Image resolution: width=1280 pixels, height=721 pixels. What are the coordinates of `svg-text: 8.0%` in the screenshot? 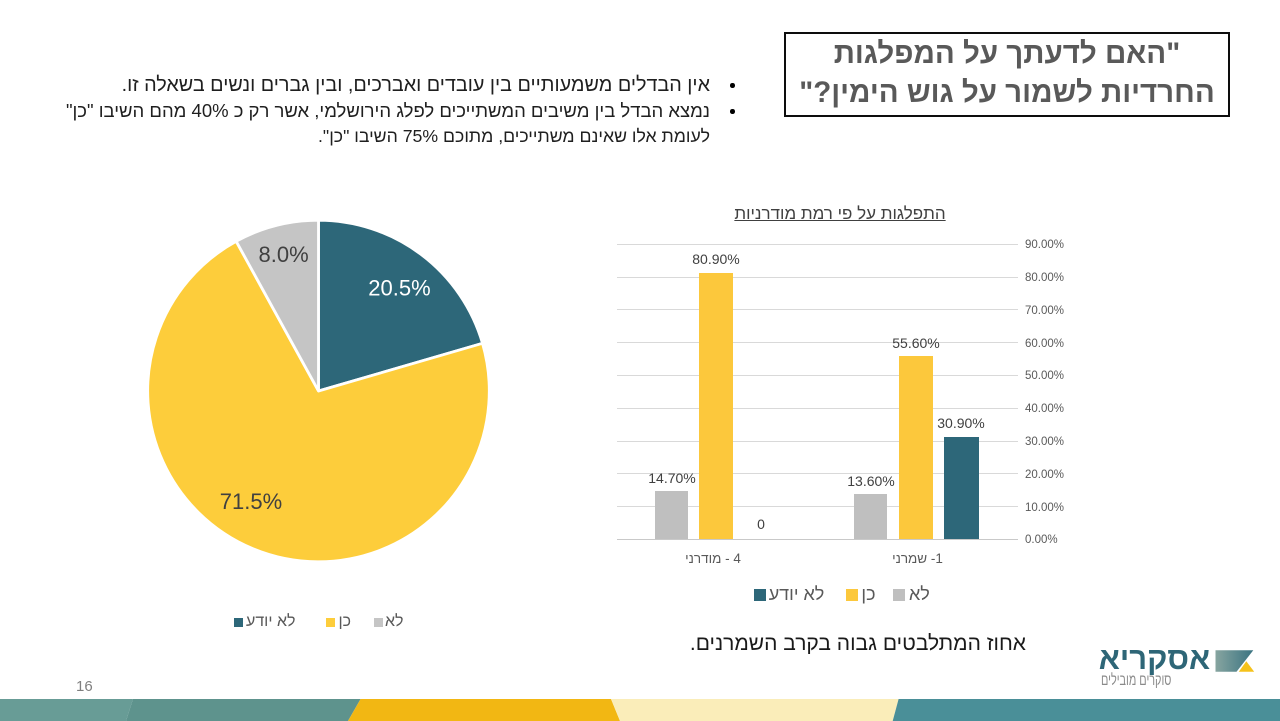 It's located at (284, 254).